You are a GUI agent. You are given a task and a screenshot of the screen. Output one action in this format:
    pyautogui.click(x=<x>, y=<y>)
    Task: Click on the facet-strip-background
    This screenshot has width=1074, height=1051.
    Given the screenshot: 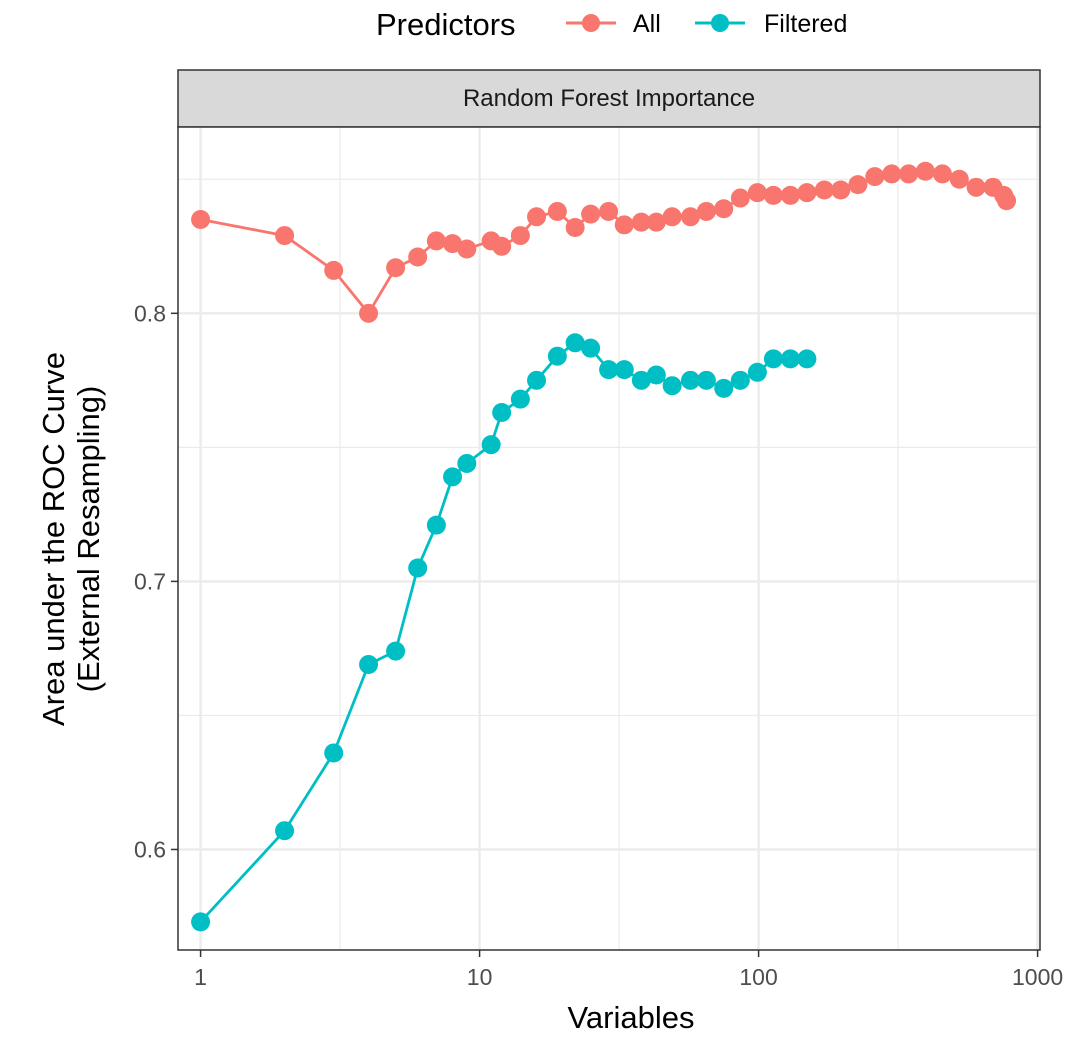 What is the action you would take?
    pyautogui.click(x=609, y=98)
    